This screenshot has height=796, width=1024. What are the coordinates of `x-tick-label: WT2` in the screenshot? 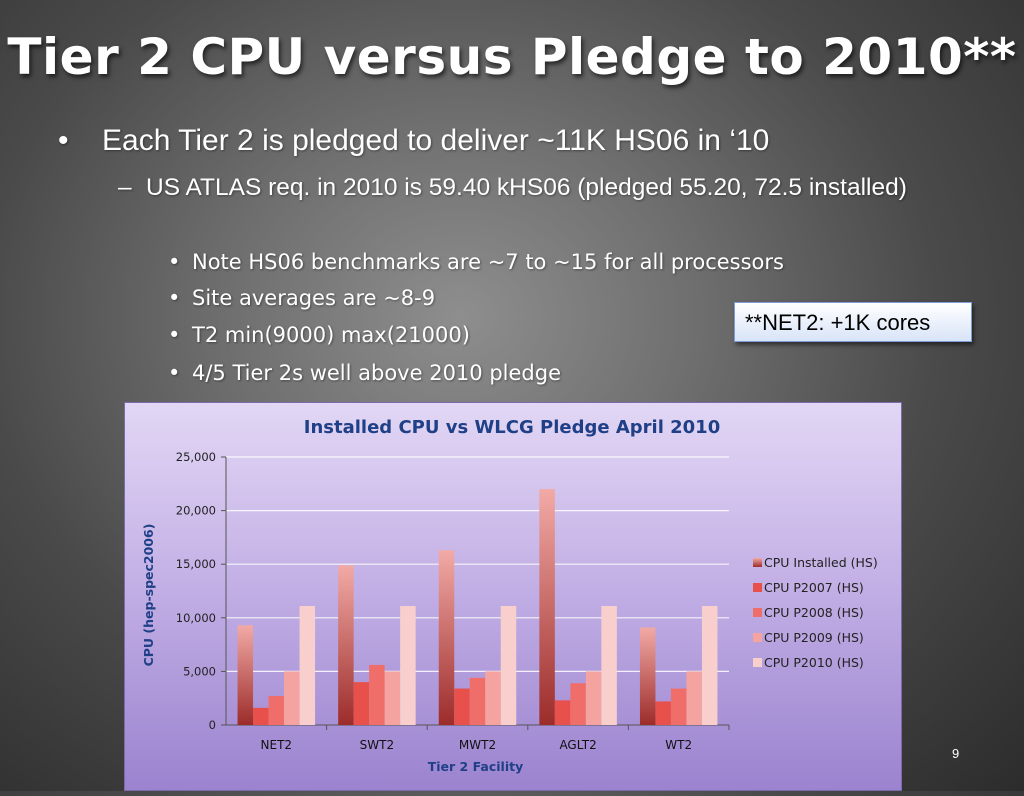 It's located at (678, 745).